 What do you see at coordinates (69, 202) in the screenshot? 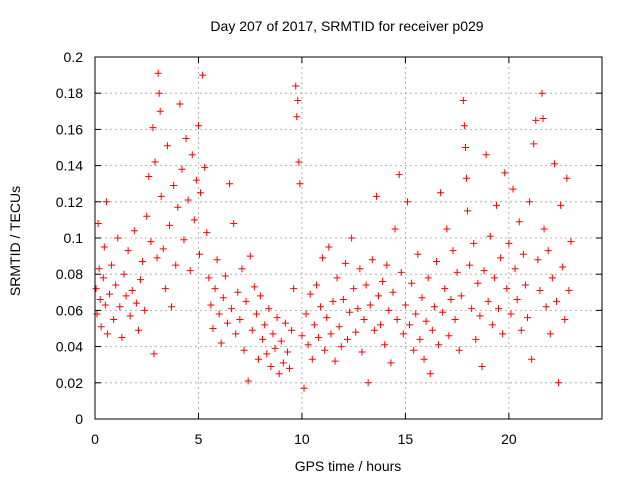
I see `y-tick-label: 0.12` at bounding box center [69, 202].